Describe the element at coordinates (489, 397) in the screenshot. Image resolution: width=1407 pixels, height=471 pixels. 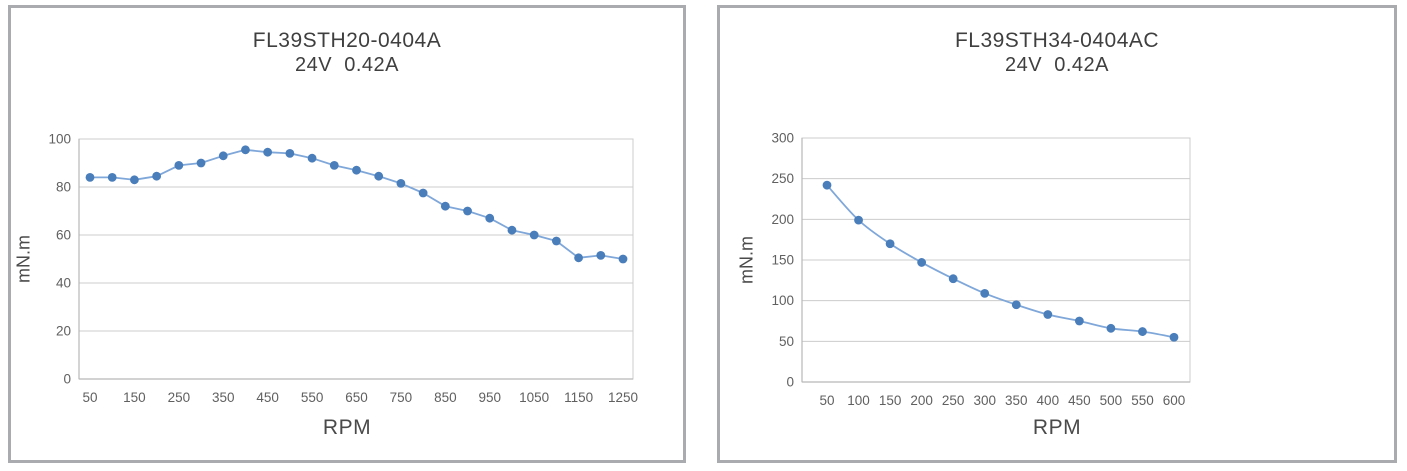
I see `svg-text: 950` at that location.